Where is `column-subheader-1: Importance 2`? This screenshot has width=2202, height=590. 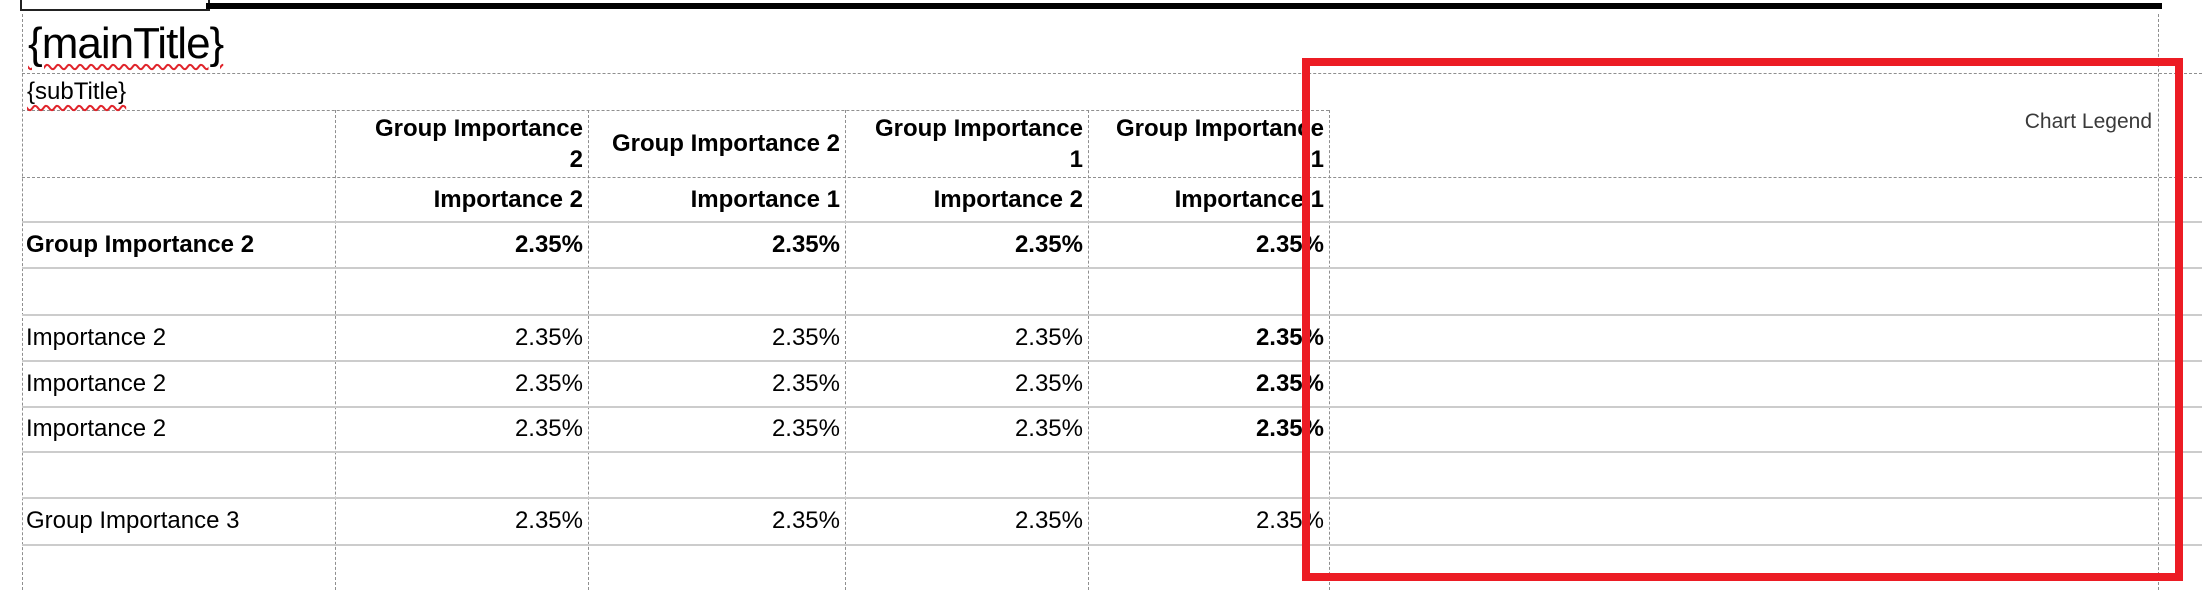
column-subheader-1: Importance 2 is located at coordinates (461, 199).